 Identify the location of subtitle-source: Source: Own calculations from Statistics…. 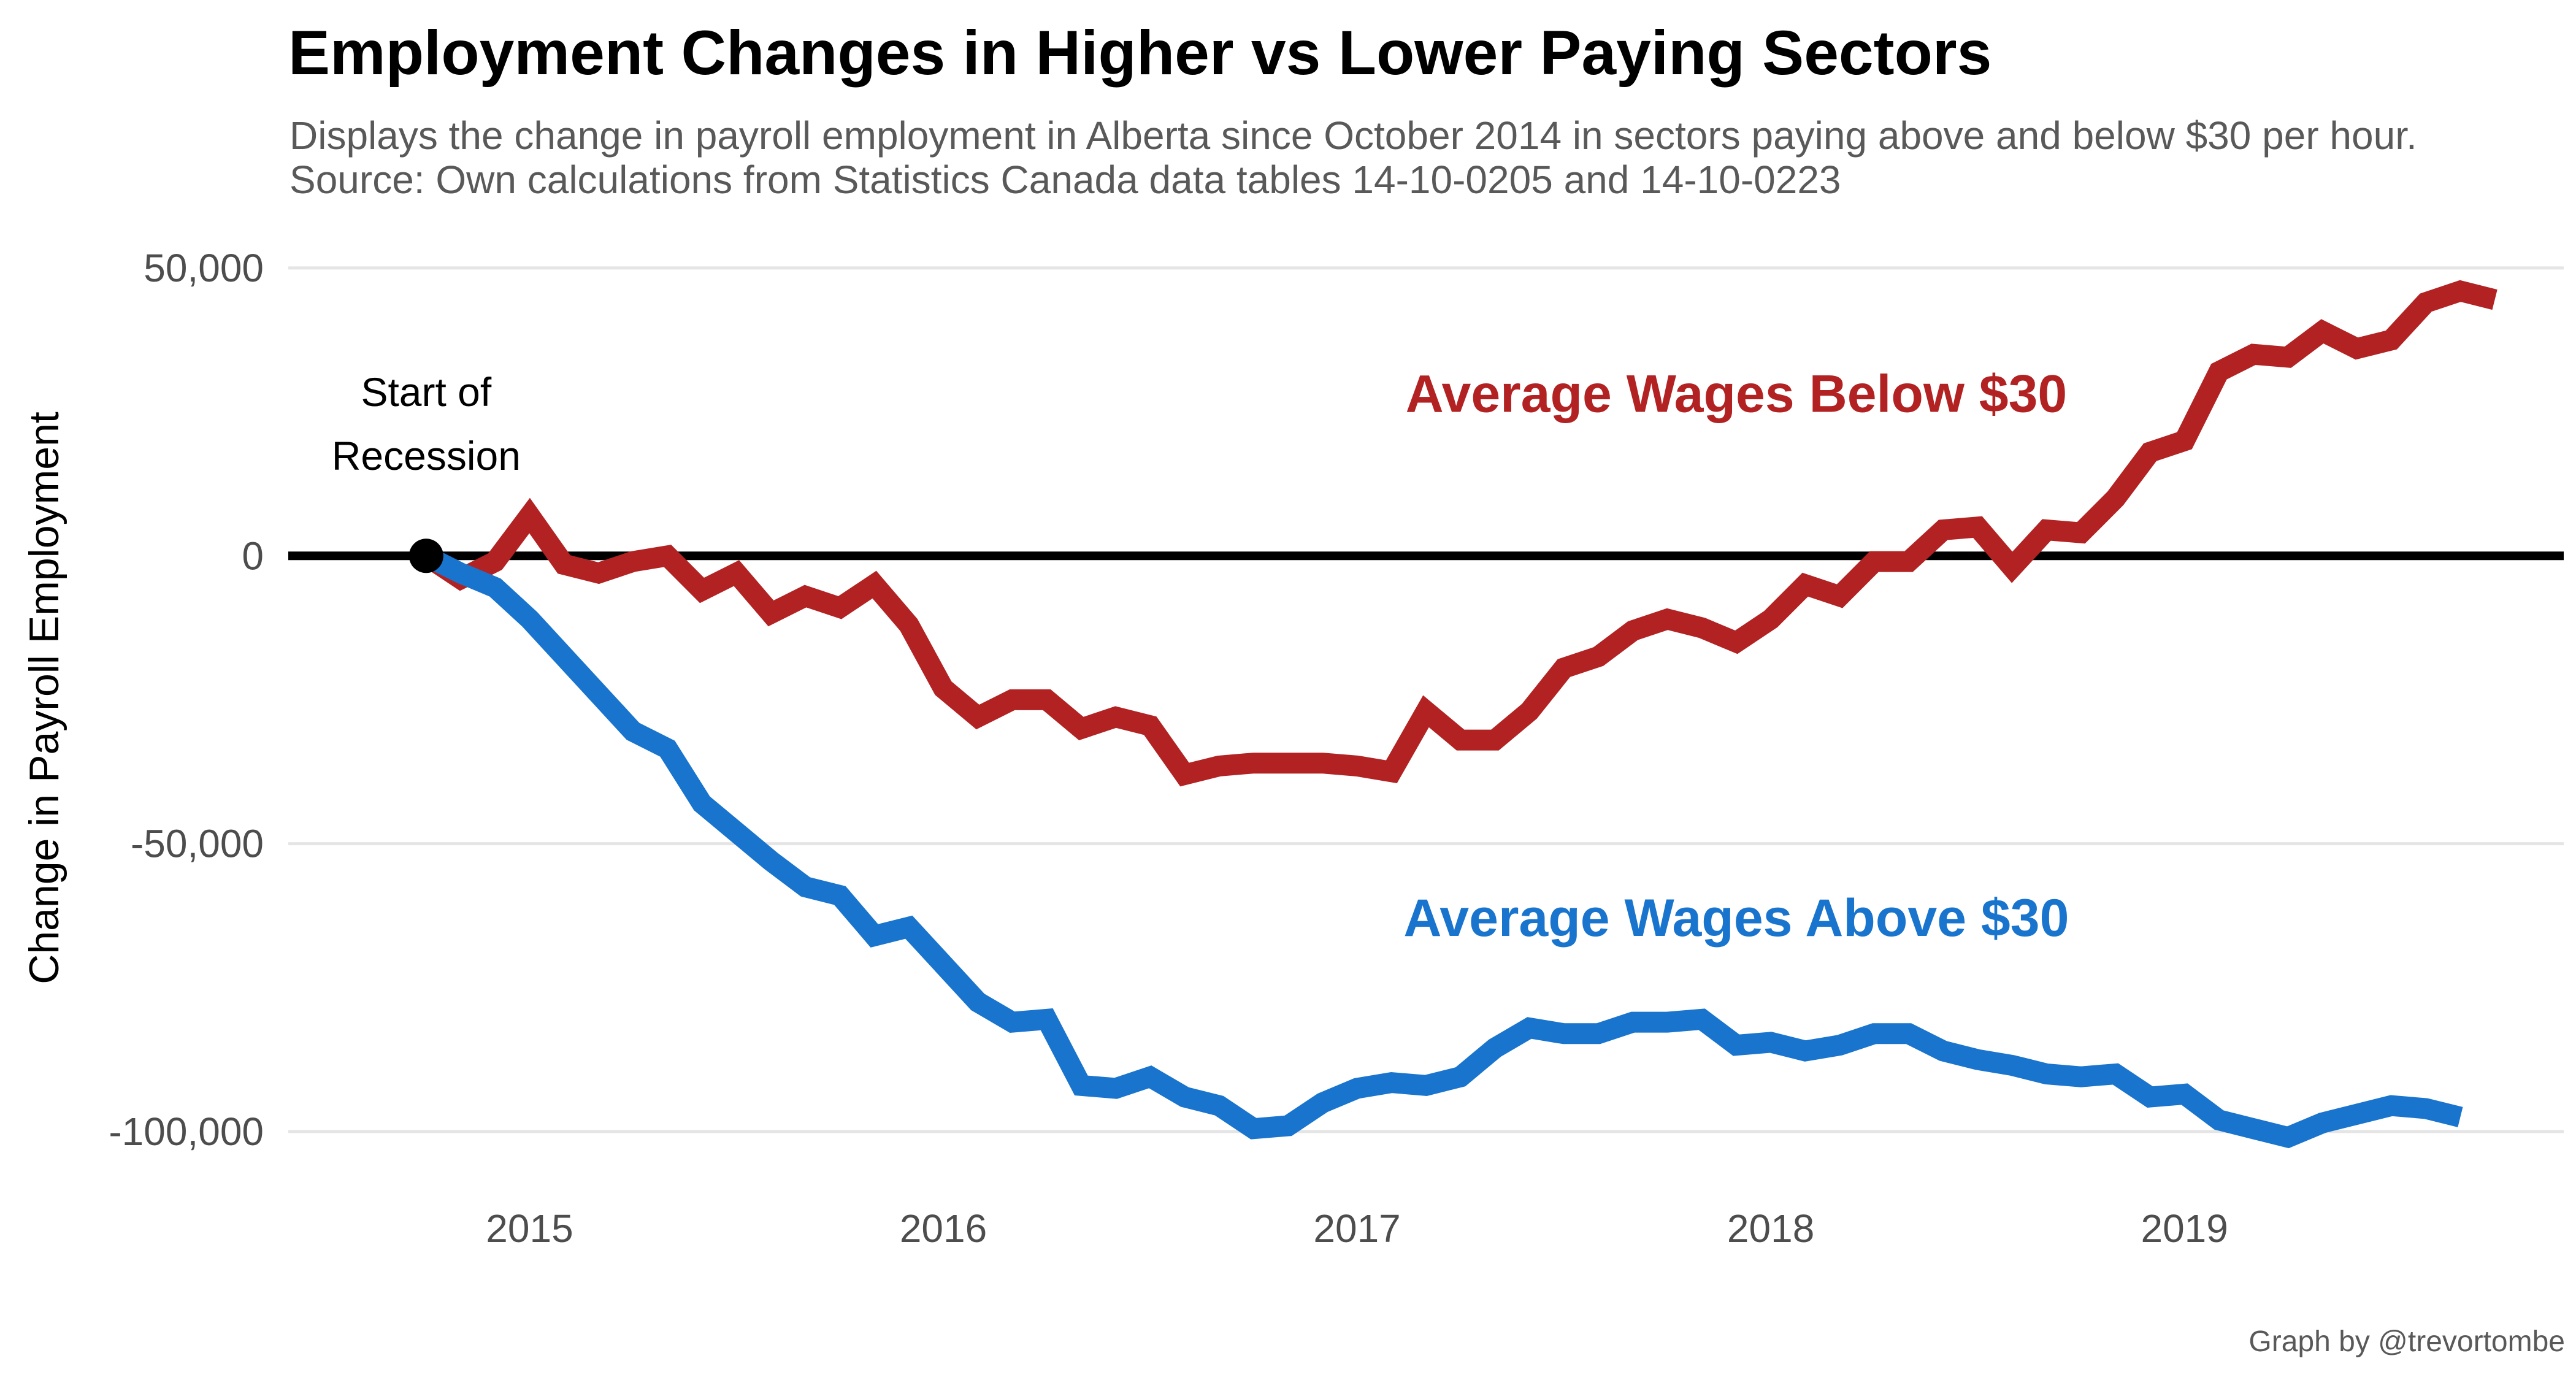
(1065, 180).